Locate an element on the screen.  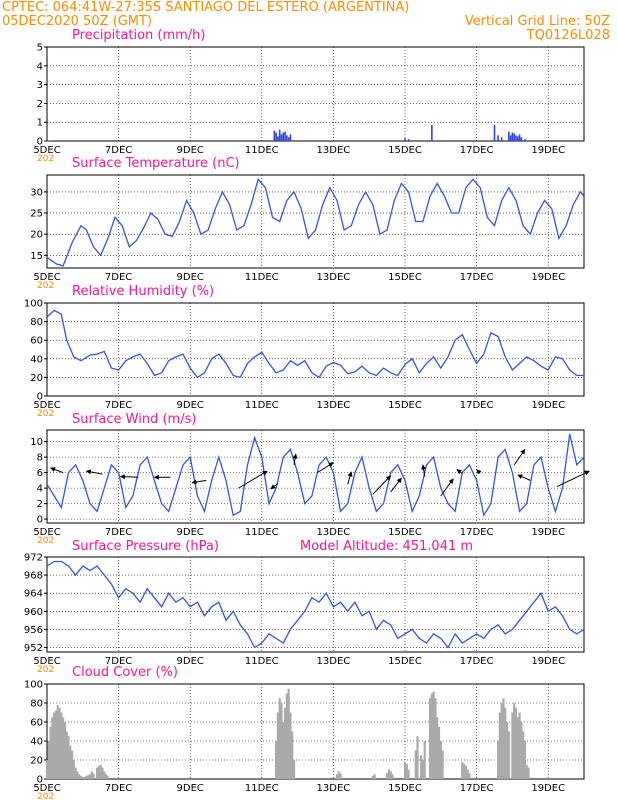
cloud-ytick-3: 60 is located at coordinates (36, 723).